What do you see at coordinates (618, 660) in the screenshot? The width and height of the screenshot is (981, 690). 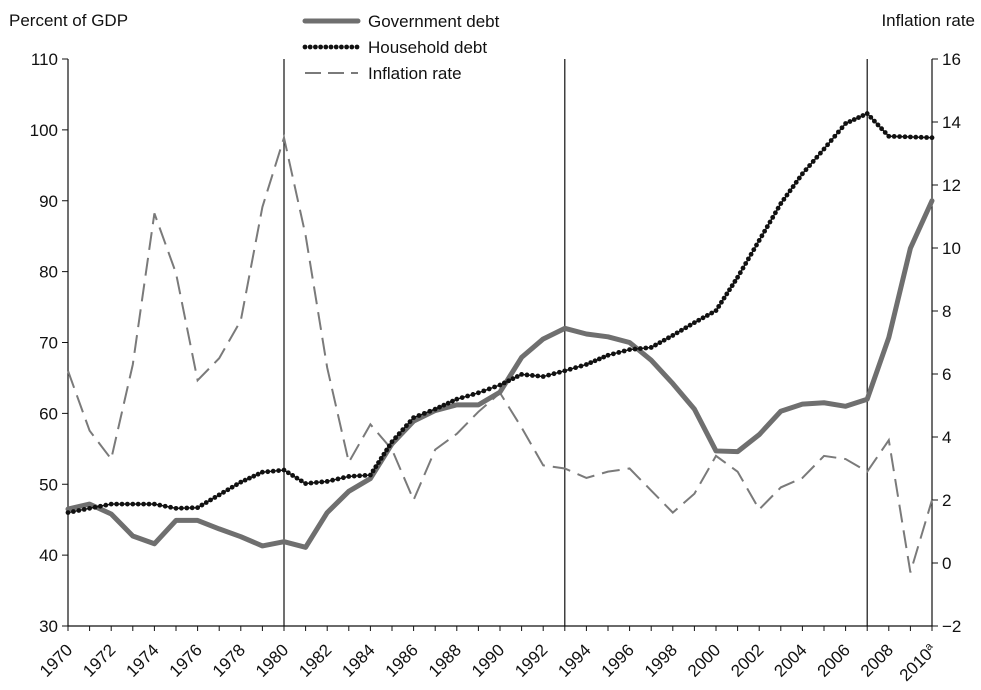 I see `x-tick-label: 1996` at bounding box center [618, 660].